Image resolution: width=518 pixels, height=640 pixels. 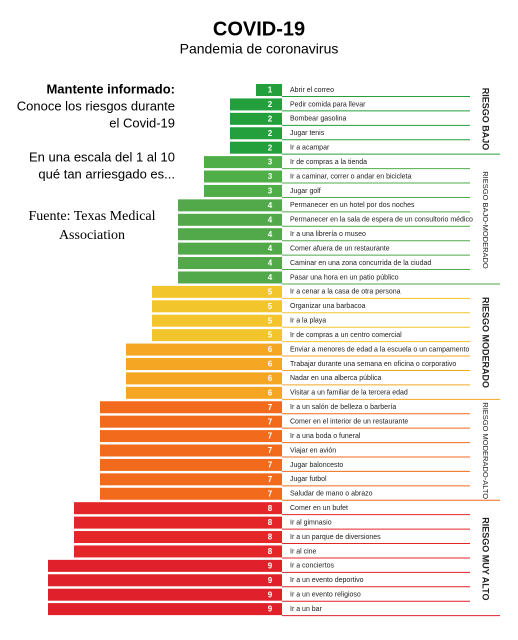 I want to click on activity-label: Permanecer en un hotel por dos noches, so click(x=352, y=205).